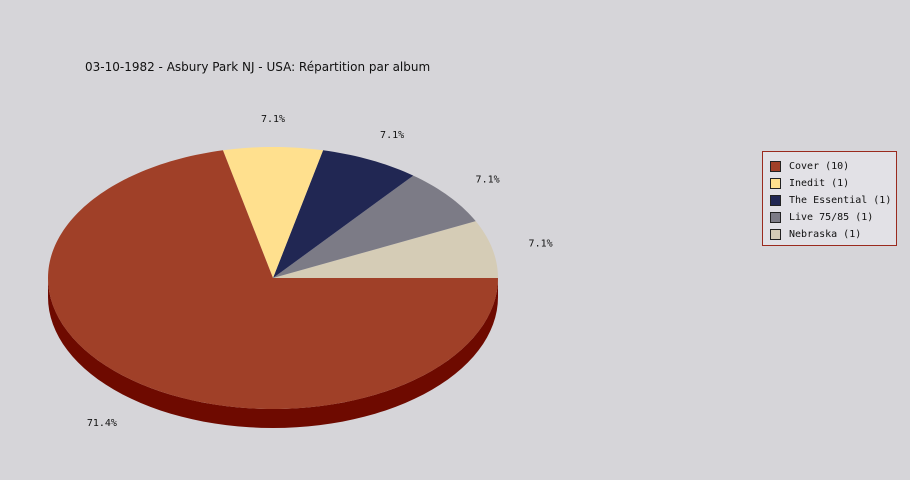 Image resolution: width=910 pixels, height=480 pixels. I want to click on pie-label-inedit: 7.1%, so click(273, 119).